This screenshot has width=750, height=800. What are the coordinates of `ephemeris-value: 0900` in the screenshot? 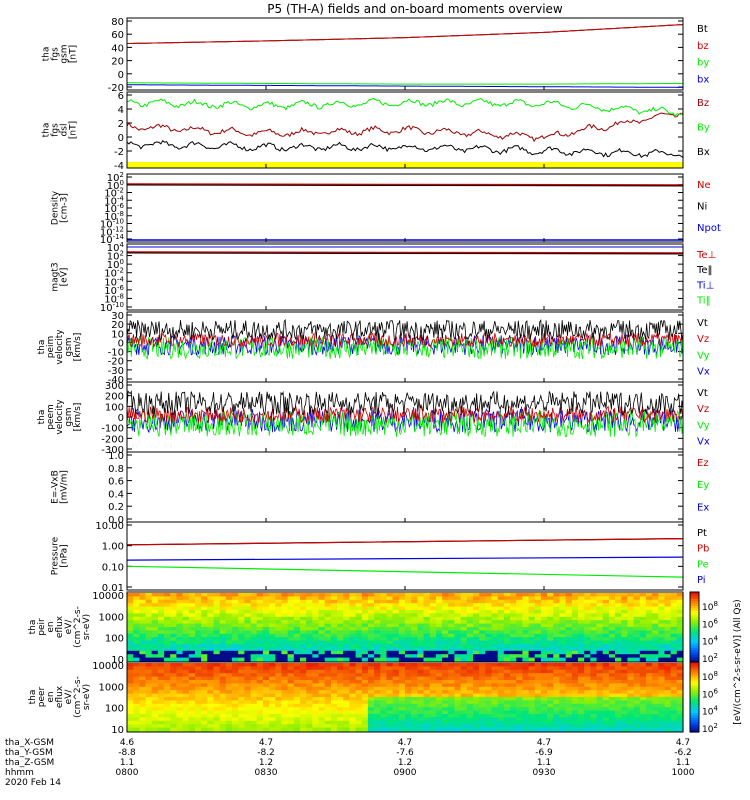 It's located at (405, 773).